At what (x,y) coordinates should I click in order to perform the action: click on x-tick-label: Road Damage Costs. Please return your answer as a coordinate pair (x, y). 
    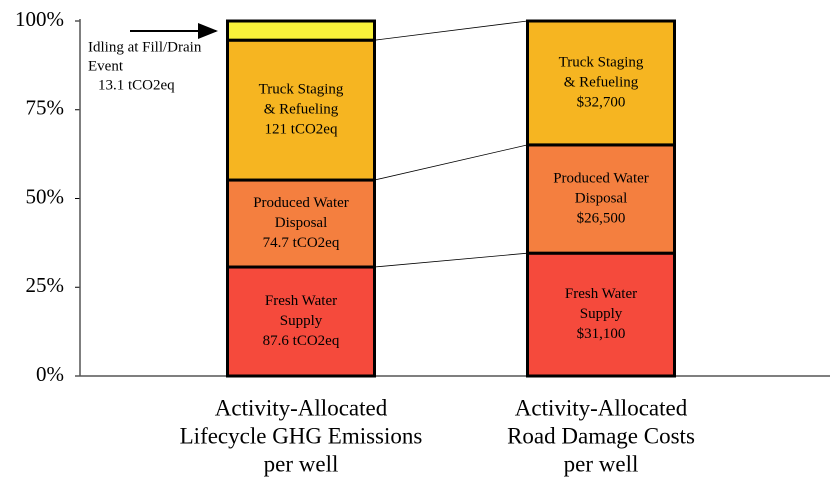
    Looking at the image, I should click on (601, 435).